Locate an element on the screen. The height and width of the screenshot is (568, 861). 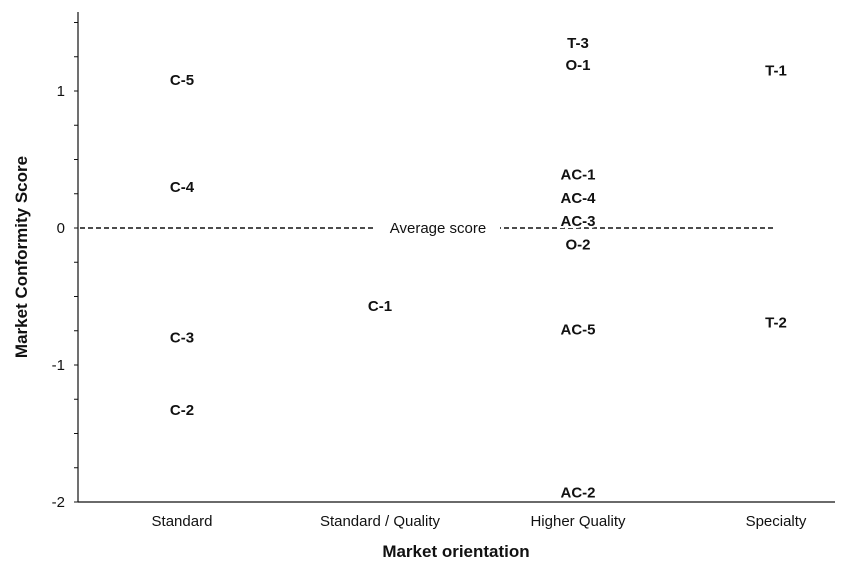
point-label-o-1: O-1 is located at coordinates (577, 65).